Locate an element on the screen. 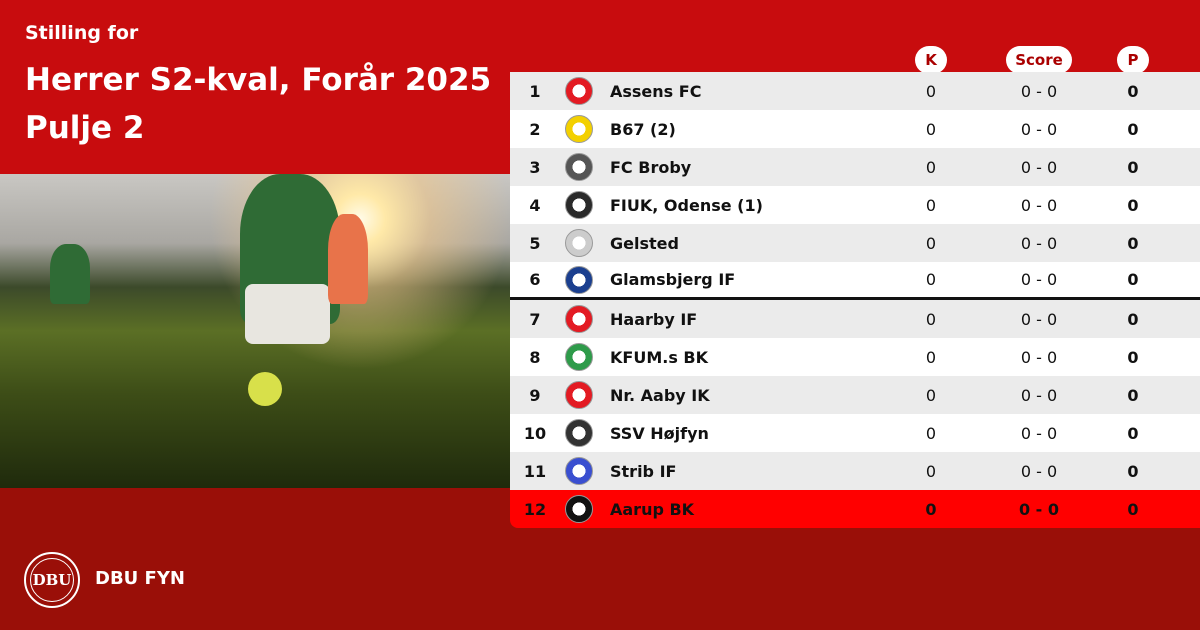 Image resolution: width=1200 pixels, height=630 pixels. table-row: 11 Strib IF 0 0 - 0 0 is located at coordinates (855, 471).